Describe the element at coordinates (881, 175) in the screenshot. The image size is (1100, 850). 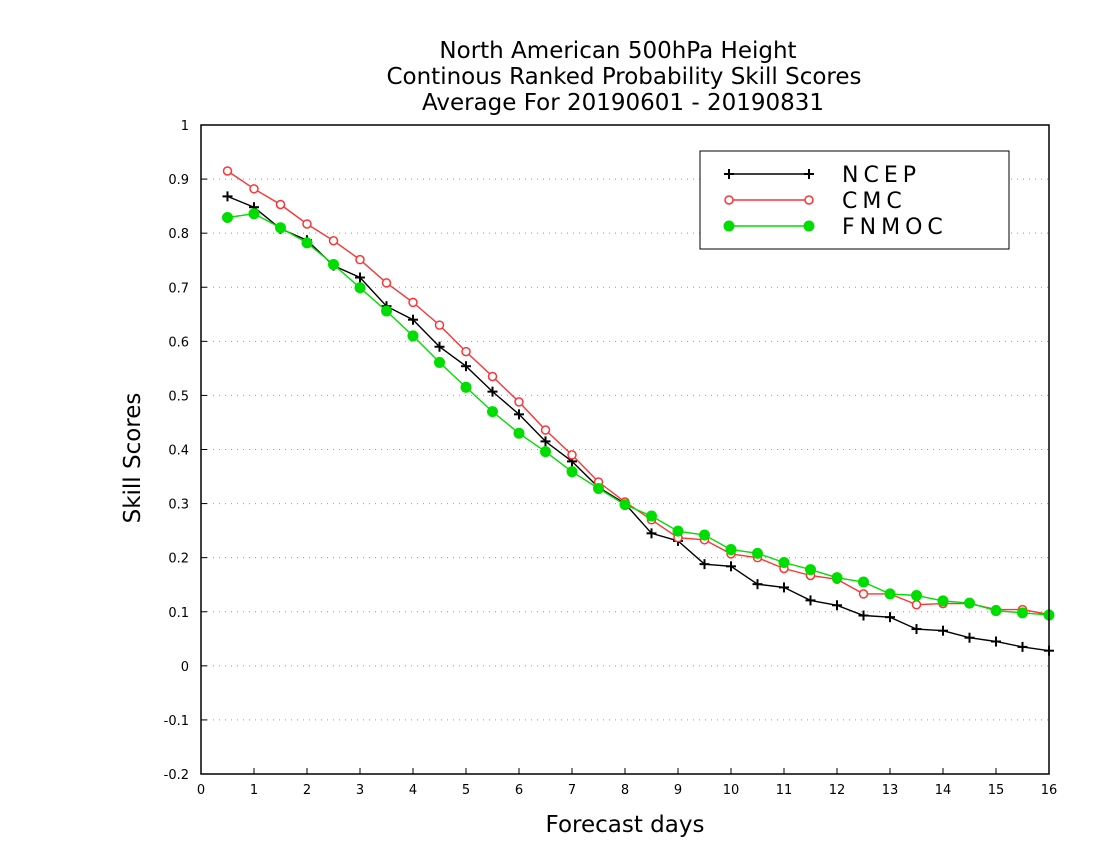
I see `legend-label-ncep: NCEP` at that location.